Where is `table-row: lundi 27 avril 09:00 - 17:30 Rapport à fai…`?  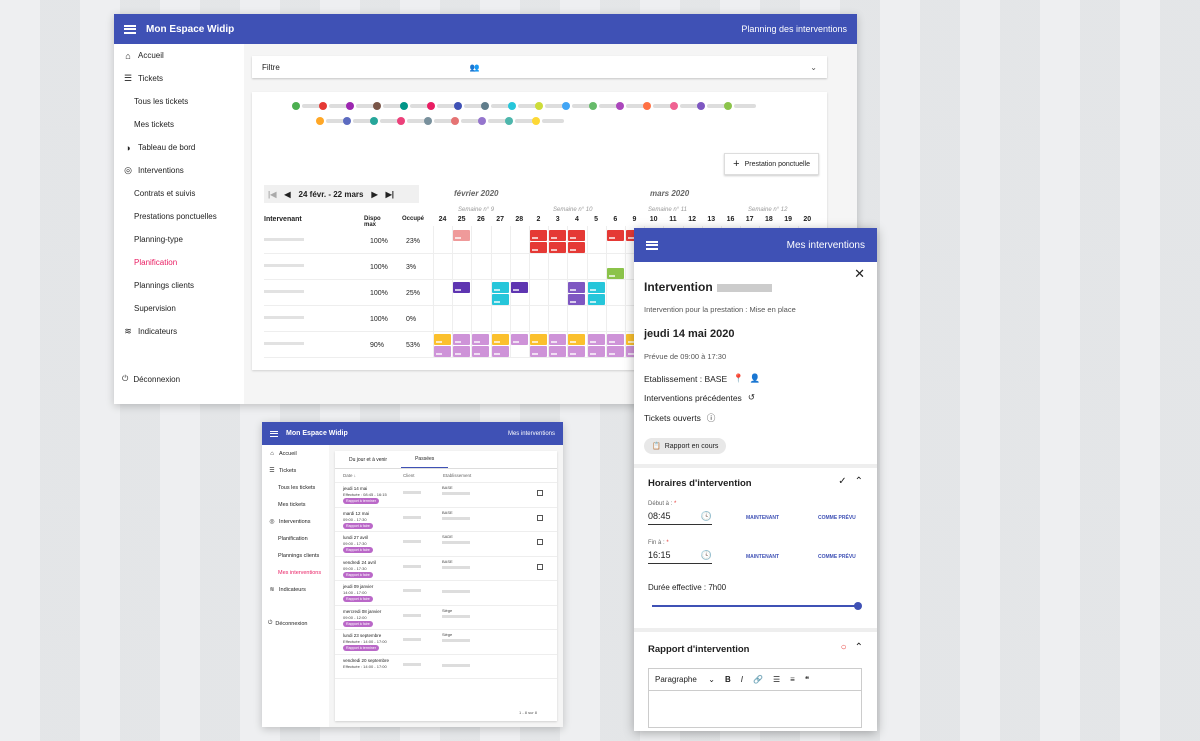 table-row: lundi 27 avril 09:00 - 17:30 Rapport à fai… is located at coordinates (446, 544).